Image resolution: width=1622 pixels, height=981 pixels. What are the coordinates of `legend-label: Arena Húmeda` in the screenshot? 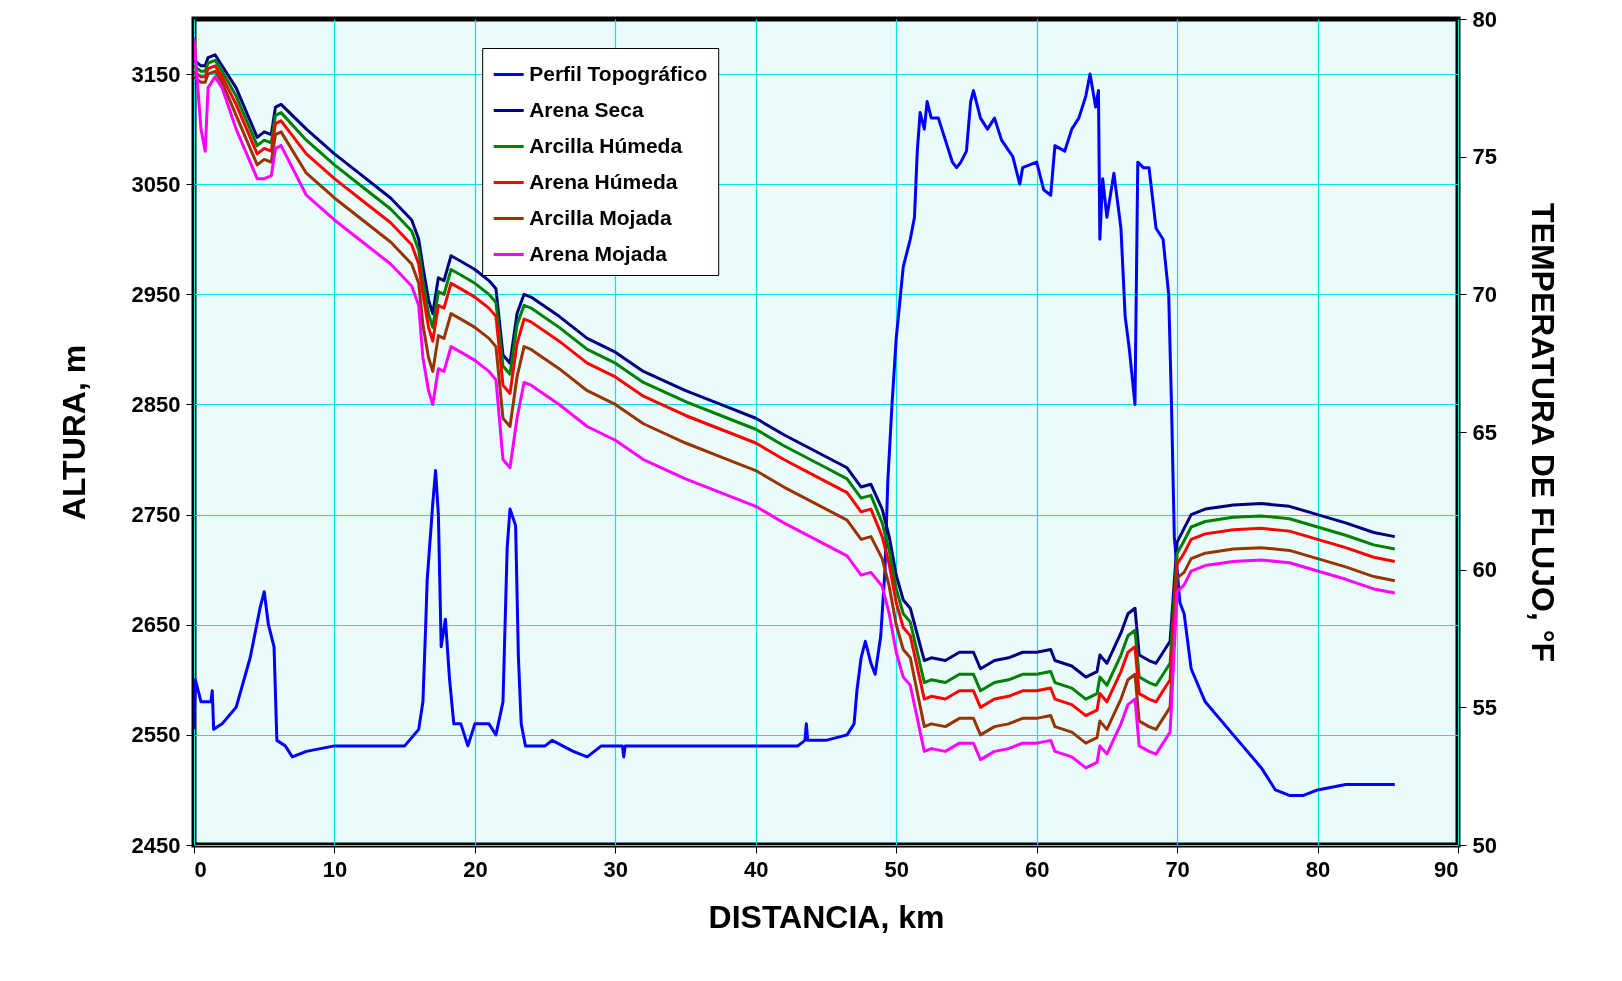 It's located at (603, 181).